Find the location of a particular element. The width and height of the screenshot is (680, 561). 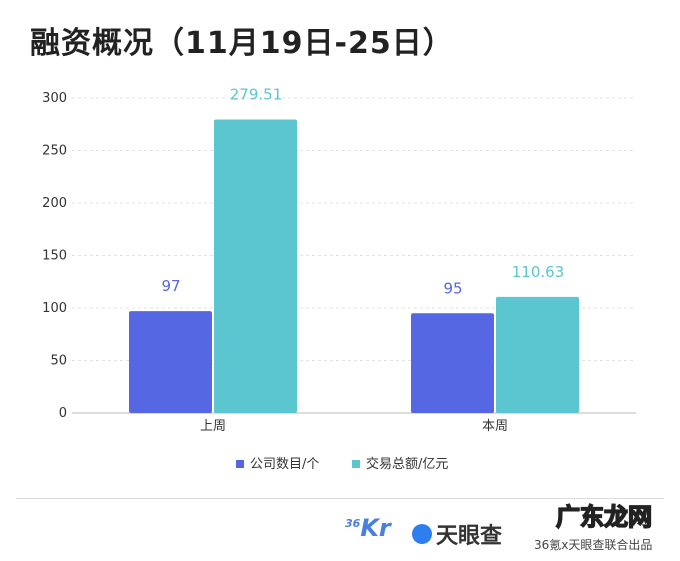

logo-tianyancha: 天眼查 is located at coordinates (457, 534).